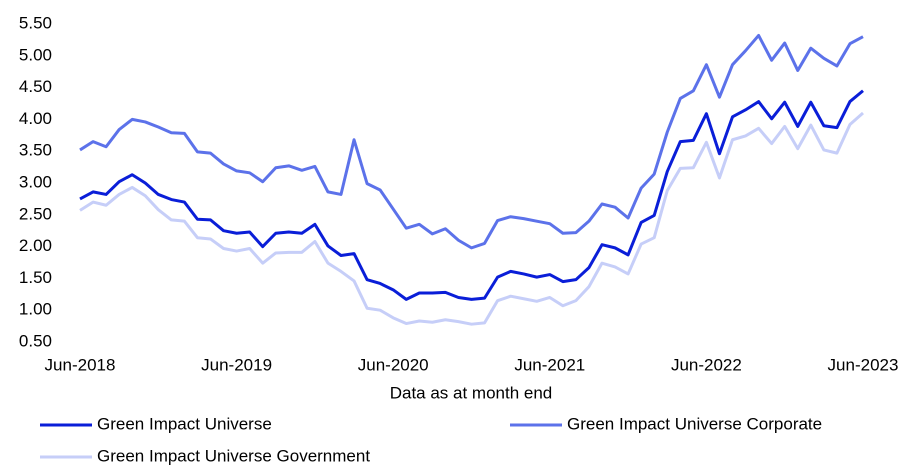  Describe the element at coordinates (706, 364) in the screenshot. I see `x-tick-label: Jun-2022` at that location.